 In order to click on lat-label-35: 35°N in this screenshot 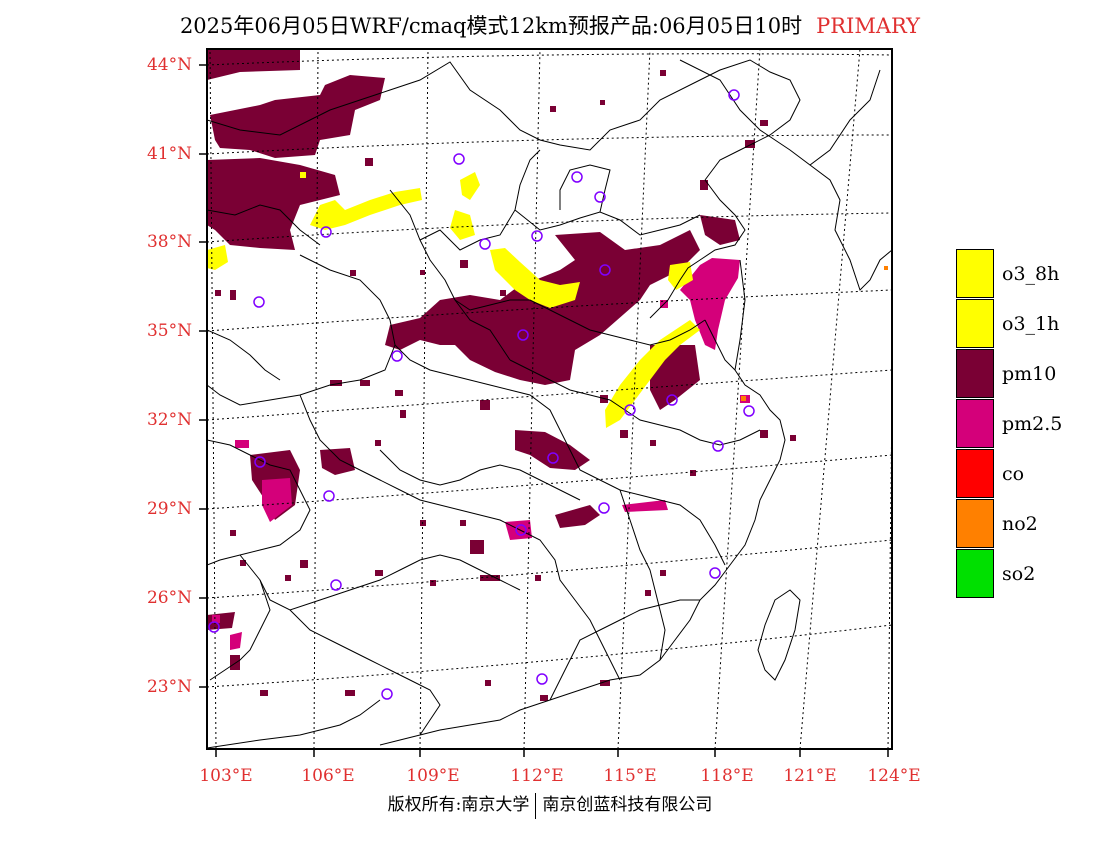, I will do `click(169, 331)`.